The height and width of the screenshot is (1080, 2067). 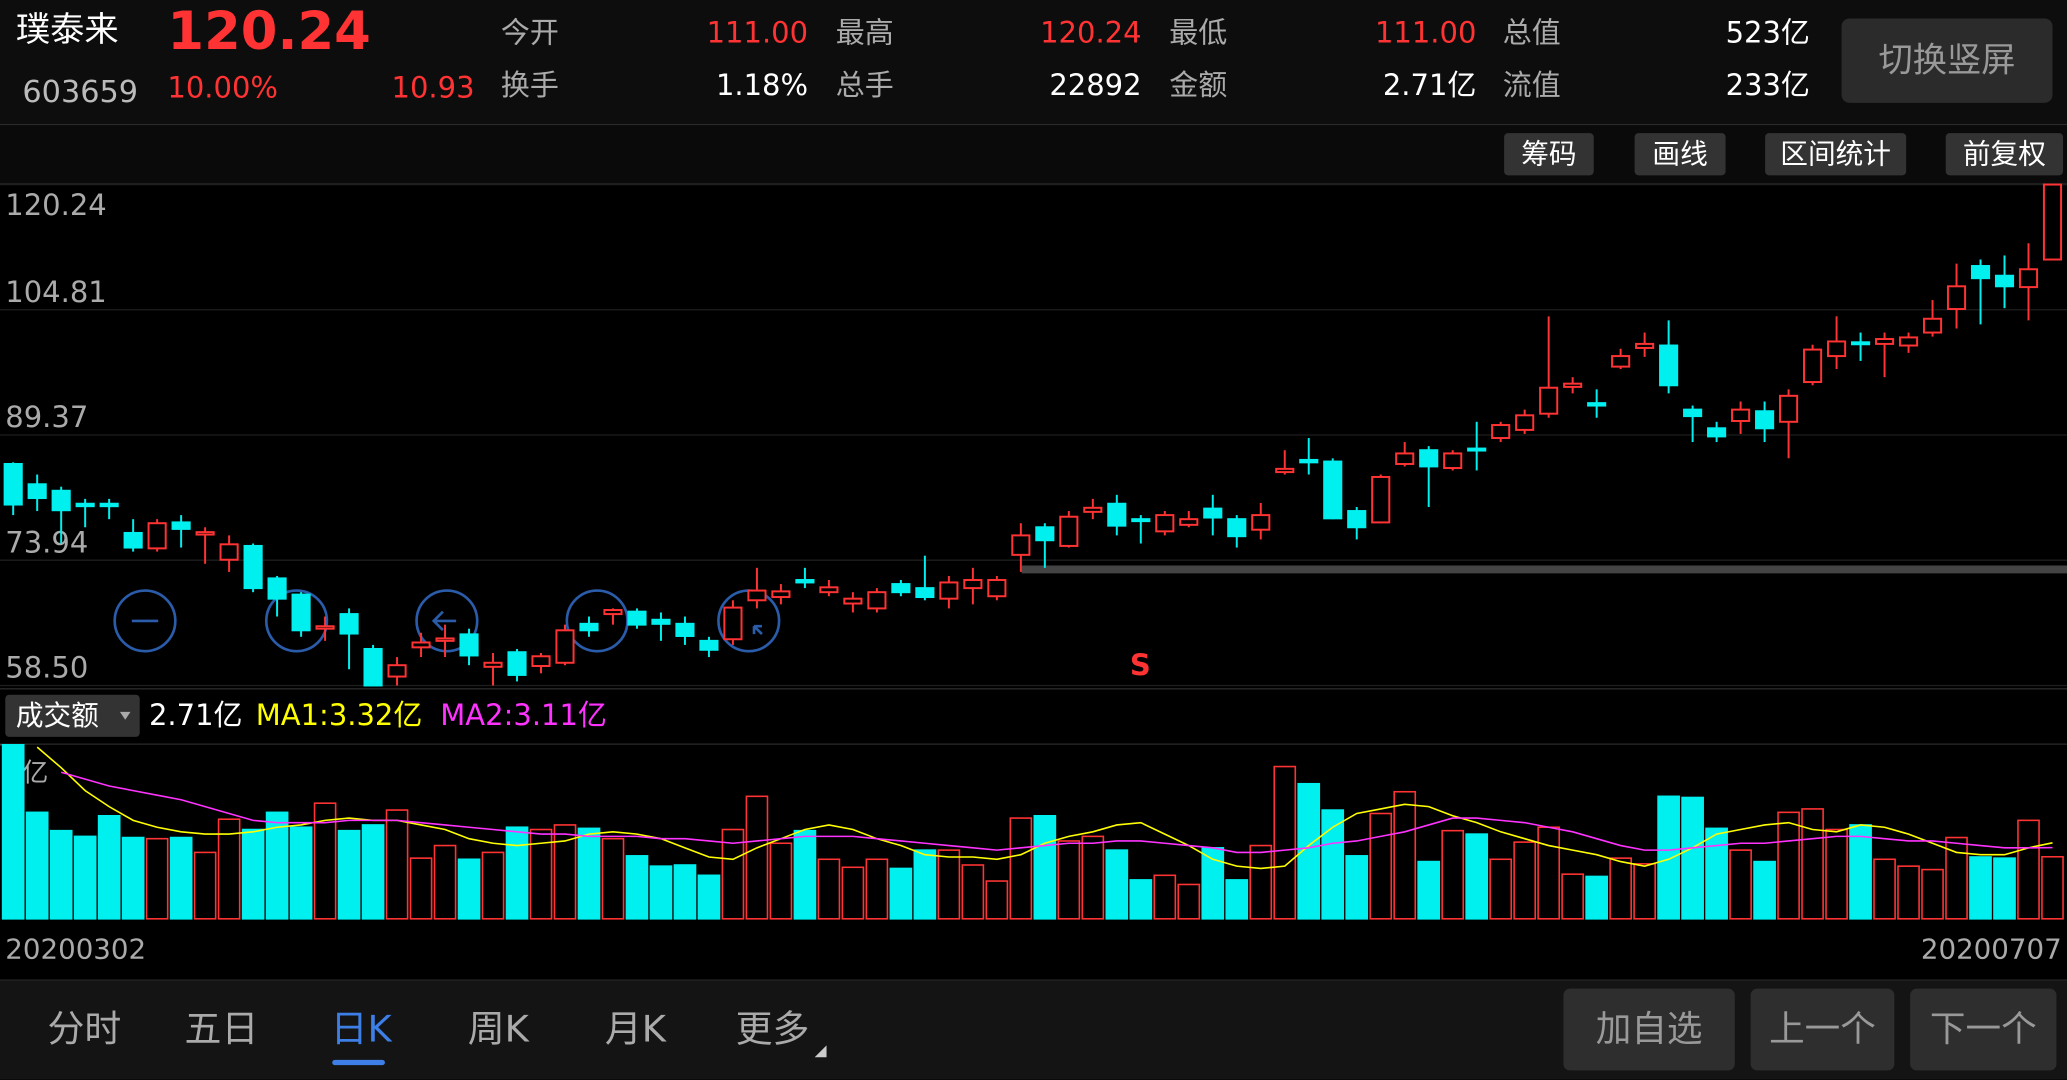 What do you see at coordinates (222, 1028) in the screenshot?
I see `tab: 五日` at bounding box center [222, 1028].